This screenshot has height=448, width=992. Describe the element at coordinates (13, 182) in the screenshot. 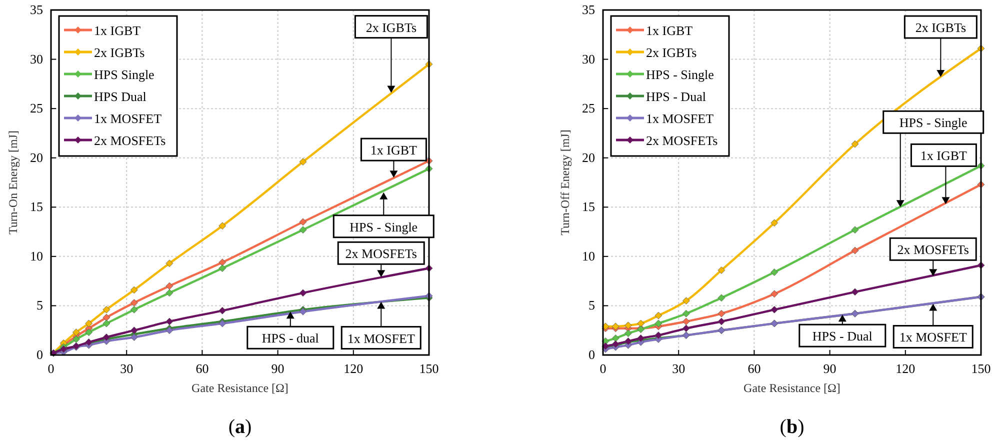

I see `y-axis-title: Turn-On Energy [mJ]` at that location.